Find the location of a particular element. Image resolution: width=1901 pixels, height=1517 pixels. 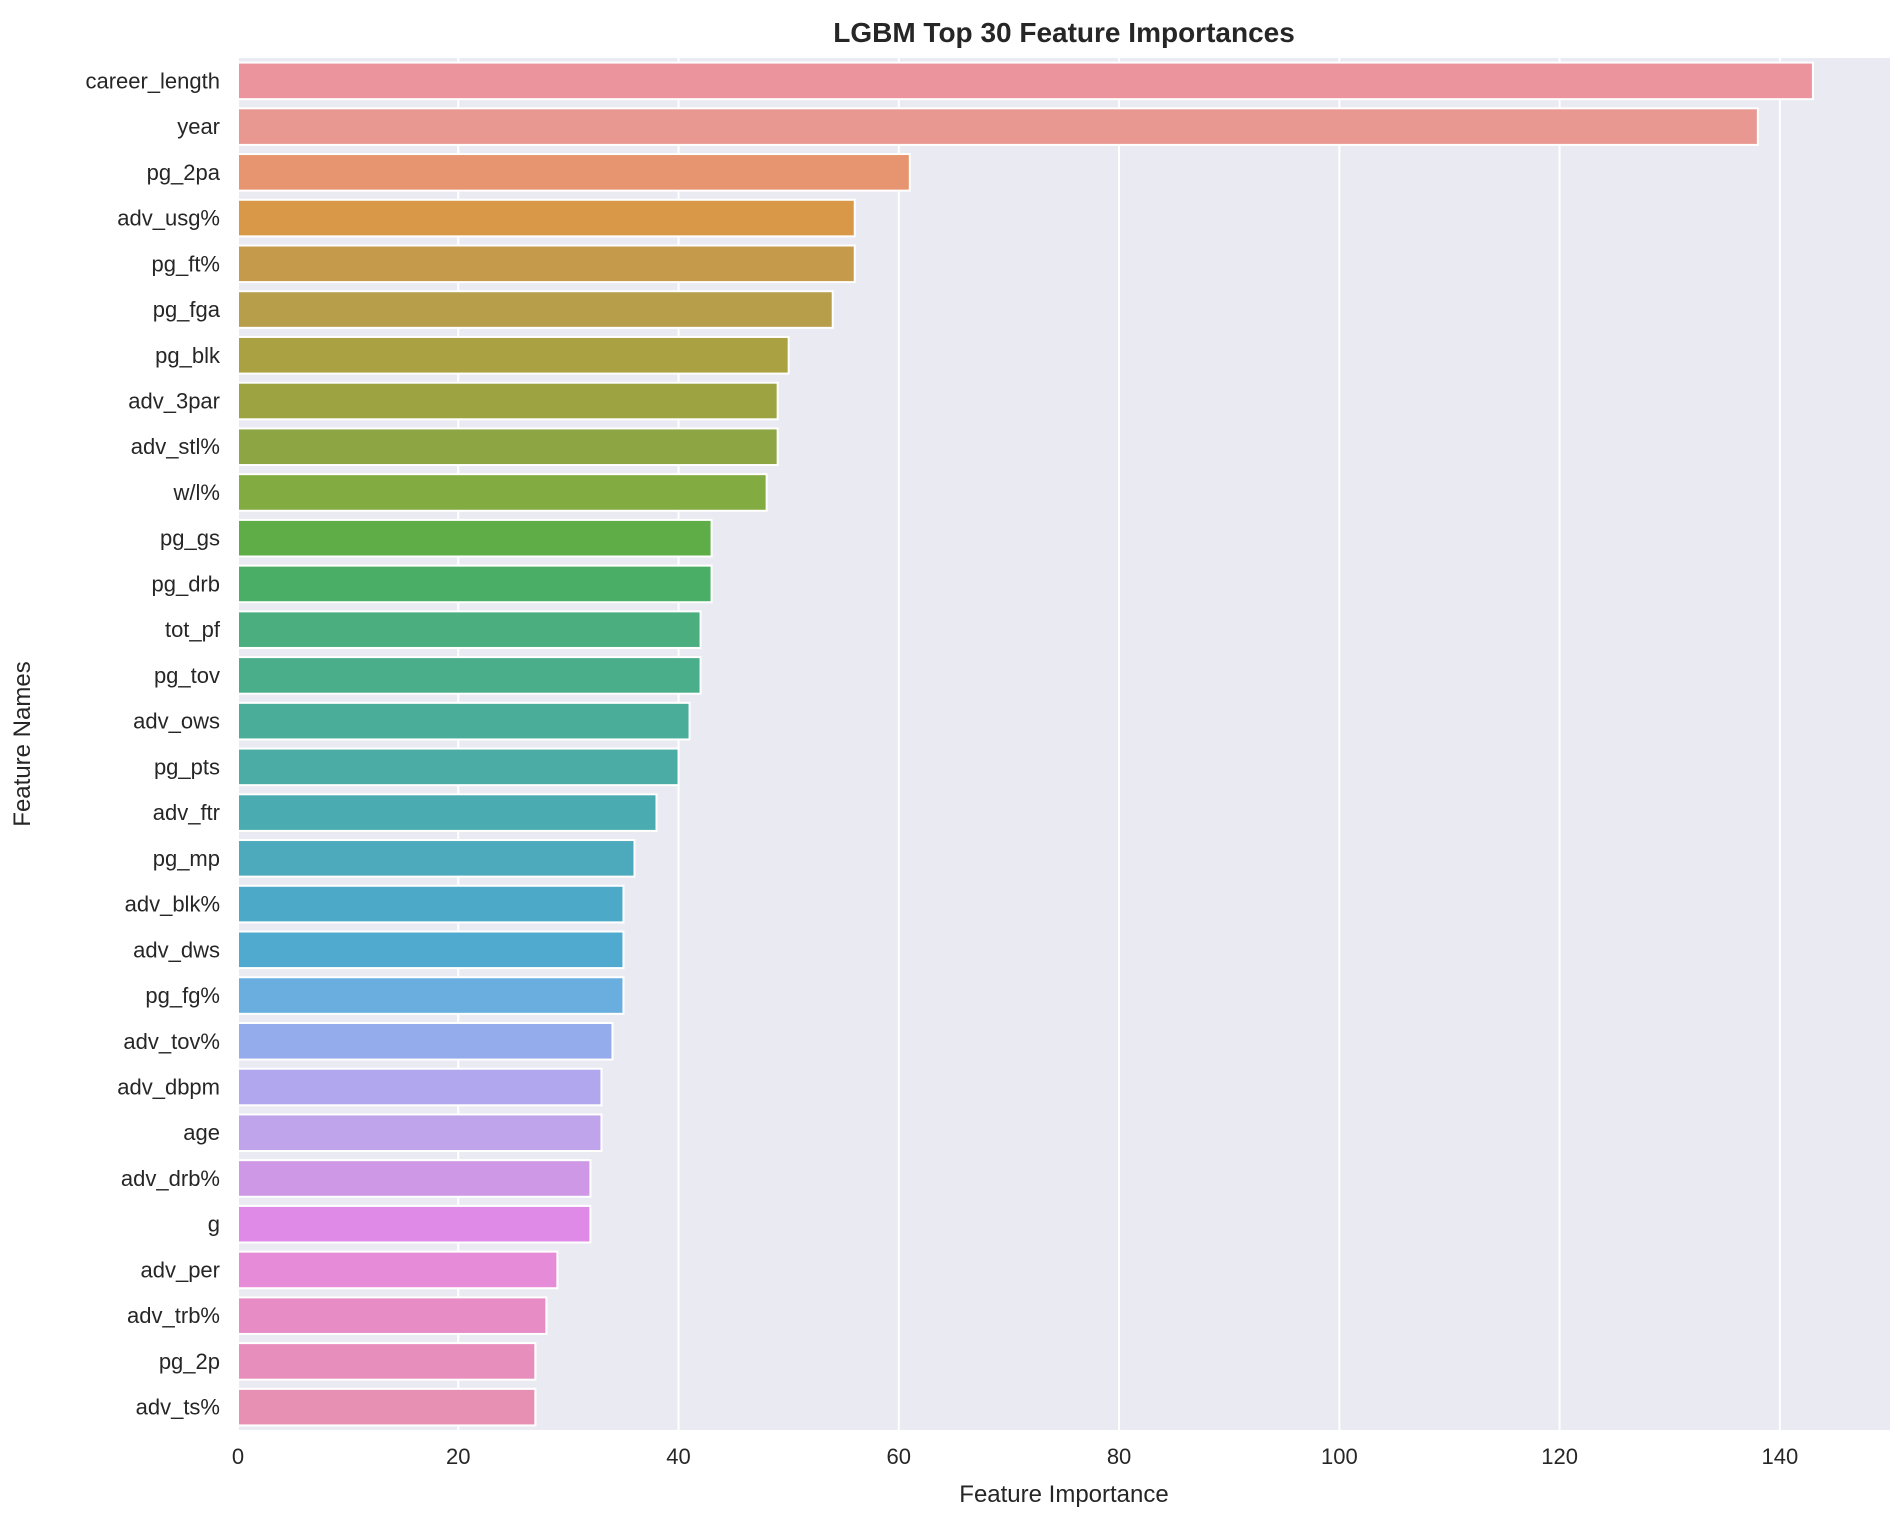

bar-adv-3par is located at coordinates (508, 401).